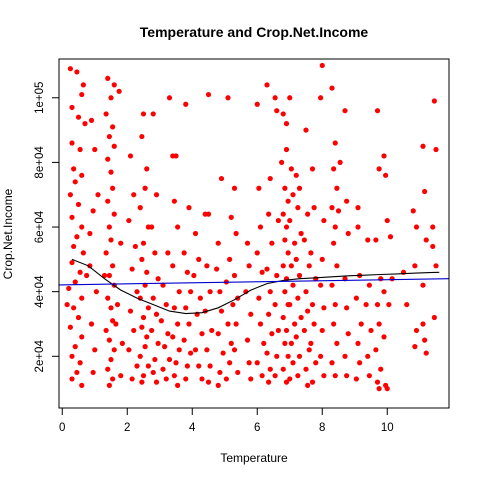  Describe the element at coordinates (257, 428) in the screenshot. I see `x-tick-label: 6` at that location.